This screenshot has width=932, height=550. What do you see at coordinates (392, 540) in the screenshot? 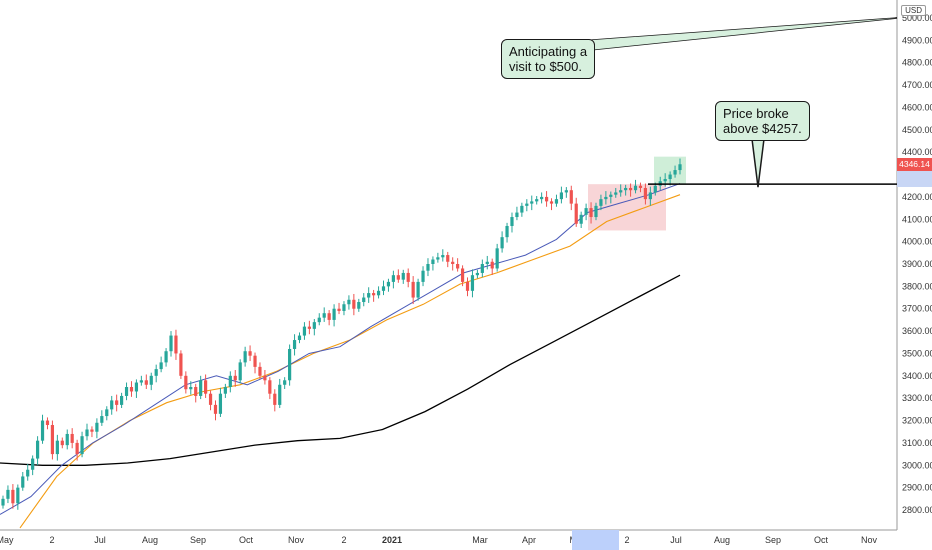
I see `x-tick-label: 2021` at bounding box center [392, 540].